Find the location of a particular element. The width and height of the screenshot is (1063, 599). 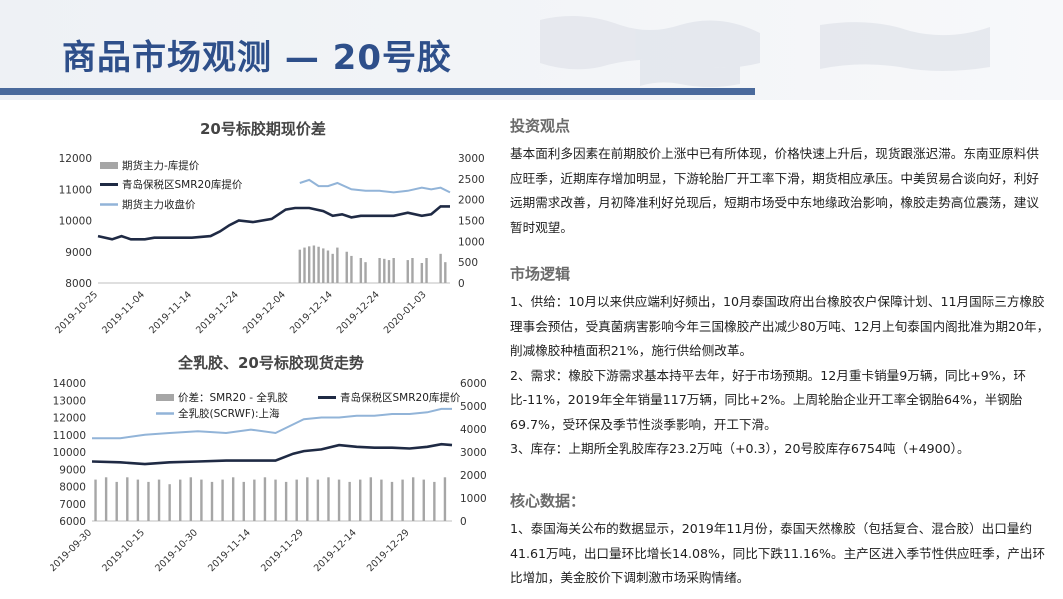

y-right-tick-label: 5000 is located at coordinates (473, 407).